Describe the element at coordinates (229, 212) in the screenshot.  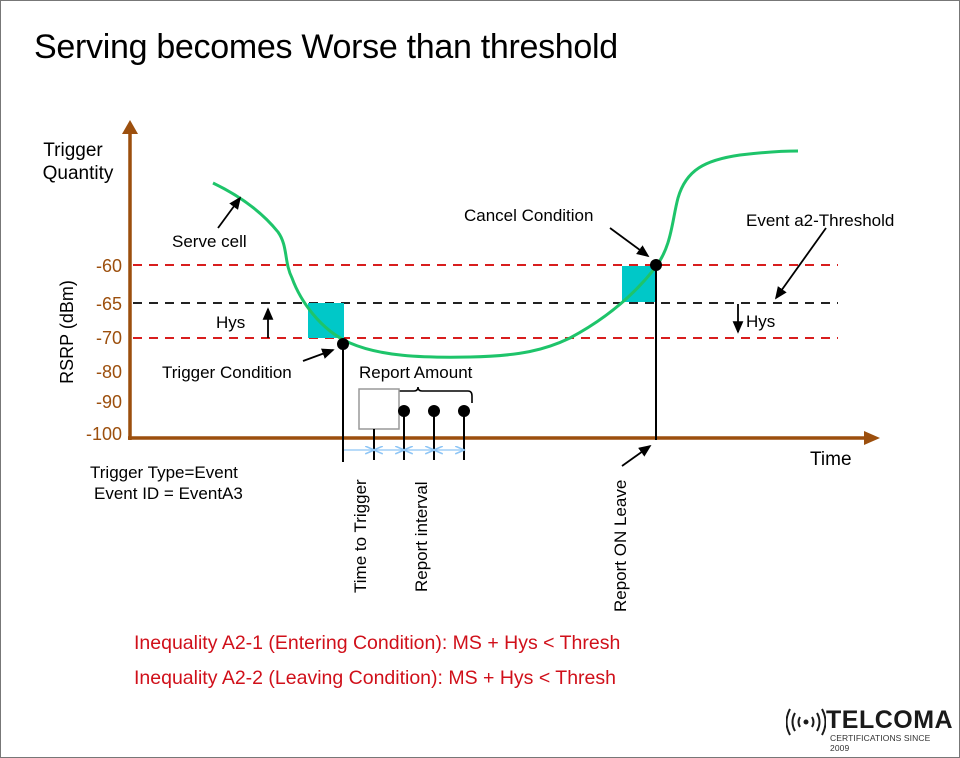
I see `serve-cell-arrow` at that location.